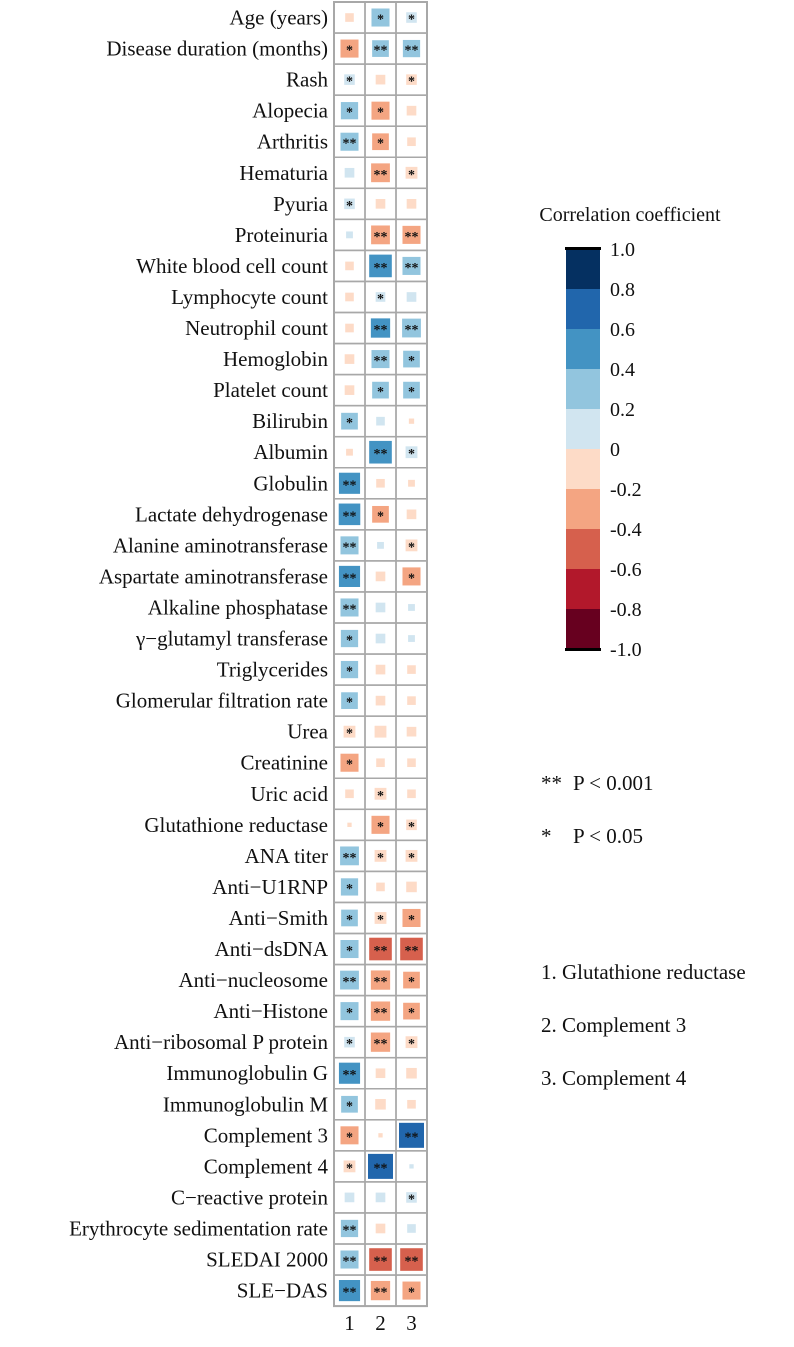  What do you see at coordinates (412, 268) in the screenshot?
I see `significance-mark-9-3: **` at bounding box center [412, 268].